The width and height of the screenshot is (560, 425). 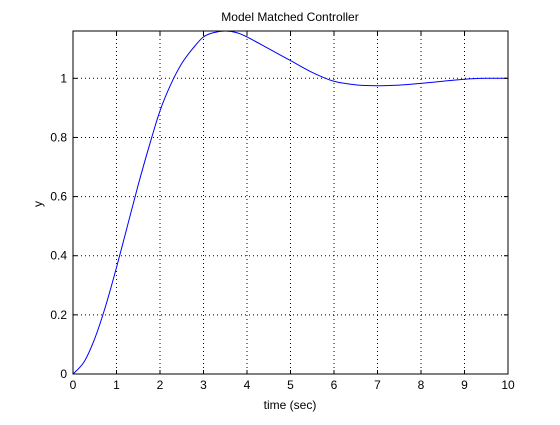 What do you see at coordinates (58, 315) in the screenshot?
I see `y-tick-label: 0.2` at bounding box center [58, 315].